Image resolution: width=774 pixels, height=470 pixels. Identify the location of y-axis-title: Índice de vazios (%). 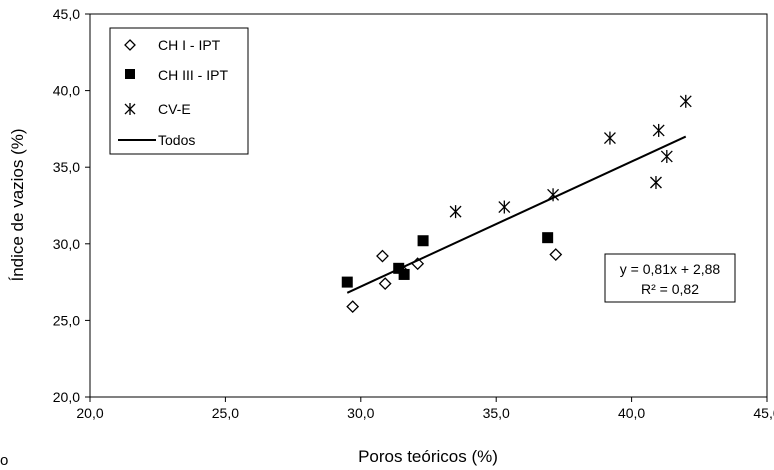
(17, 204).